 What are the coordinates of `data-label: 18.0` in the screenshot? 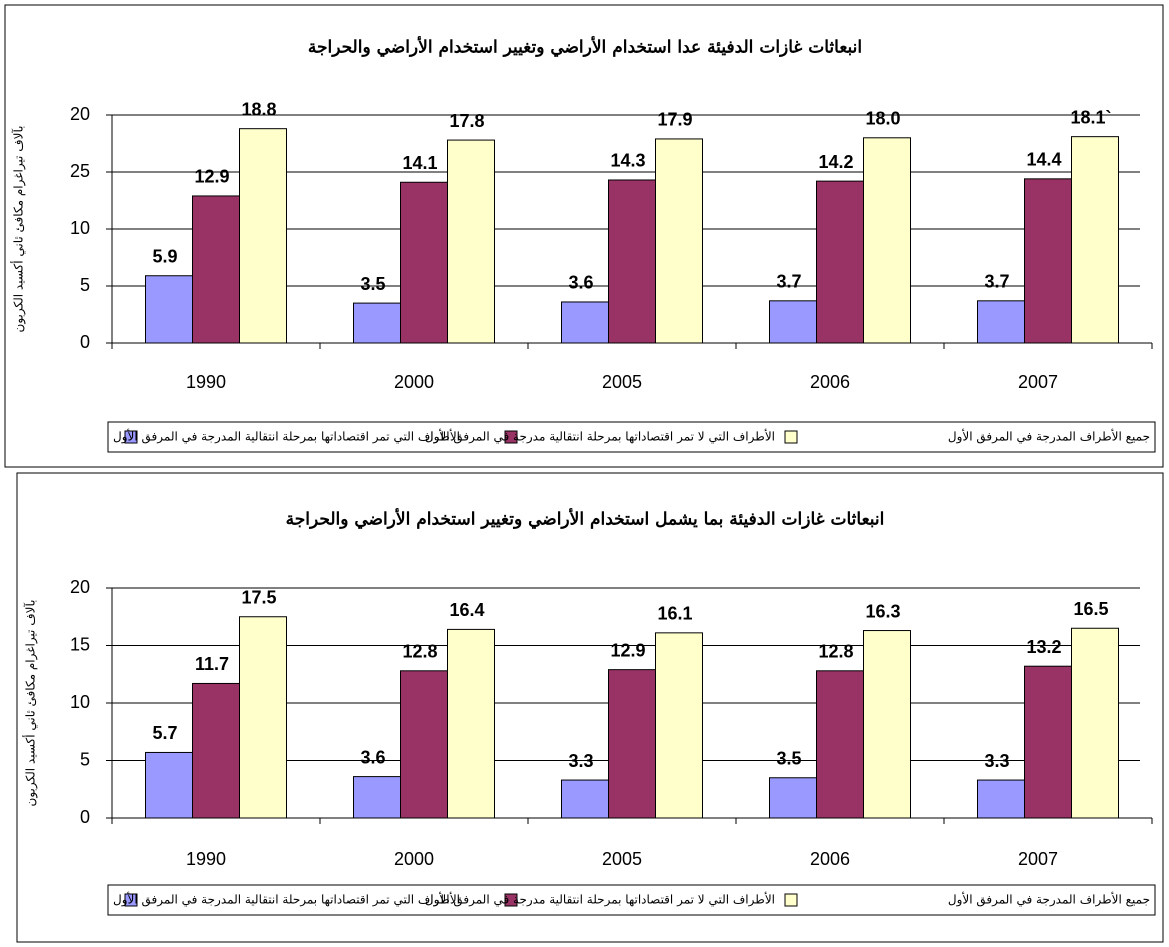 It's located at (882, 119).